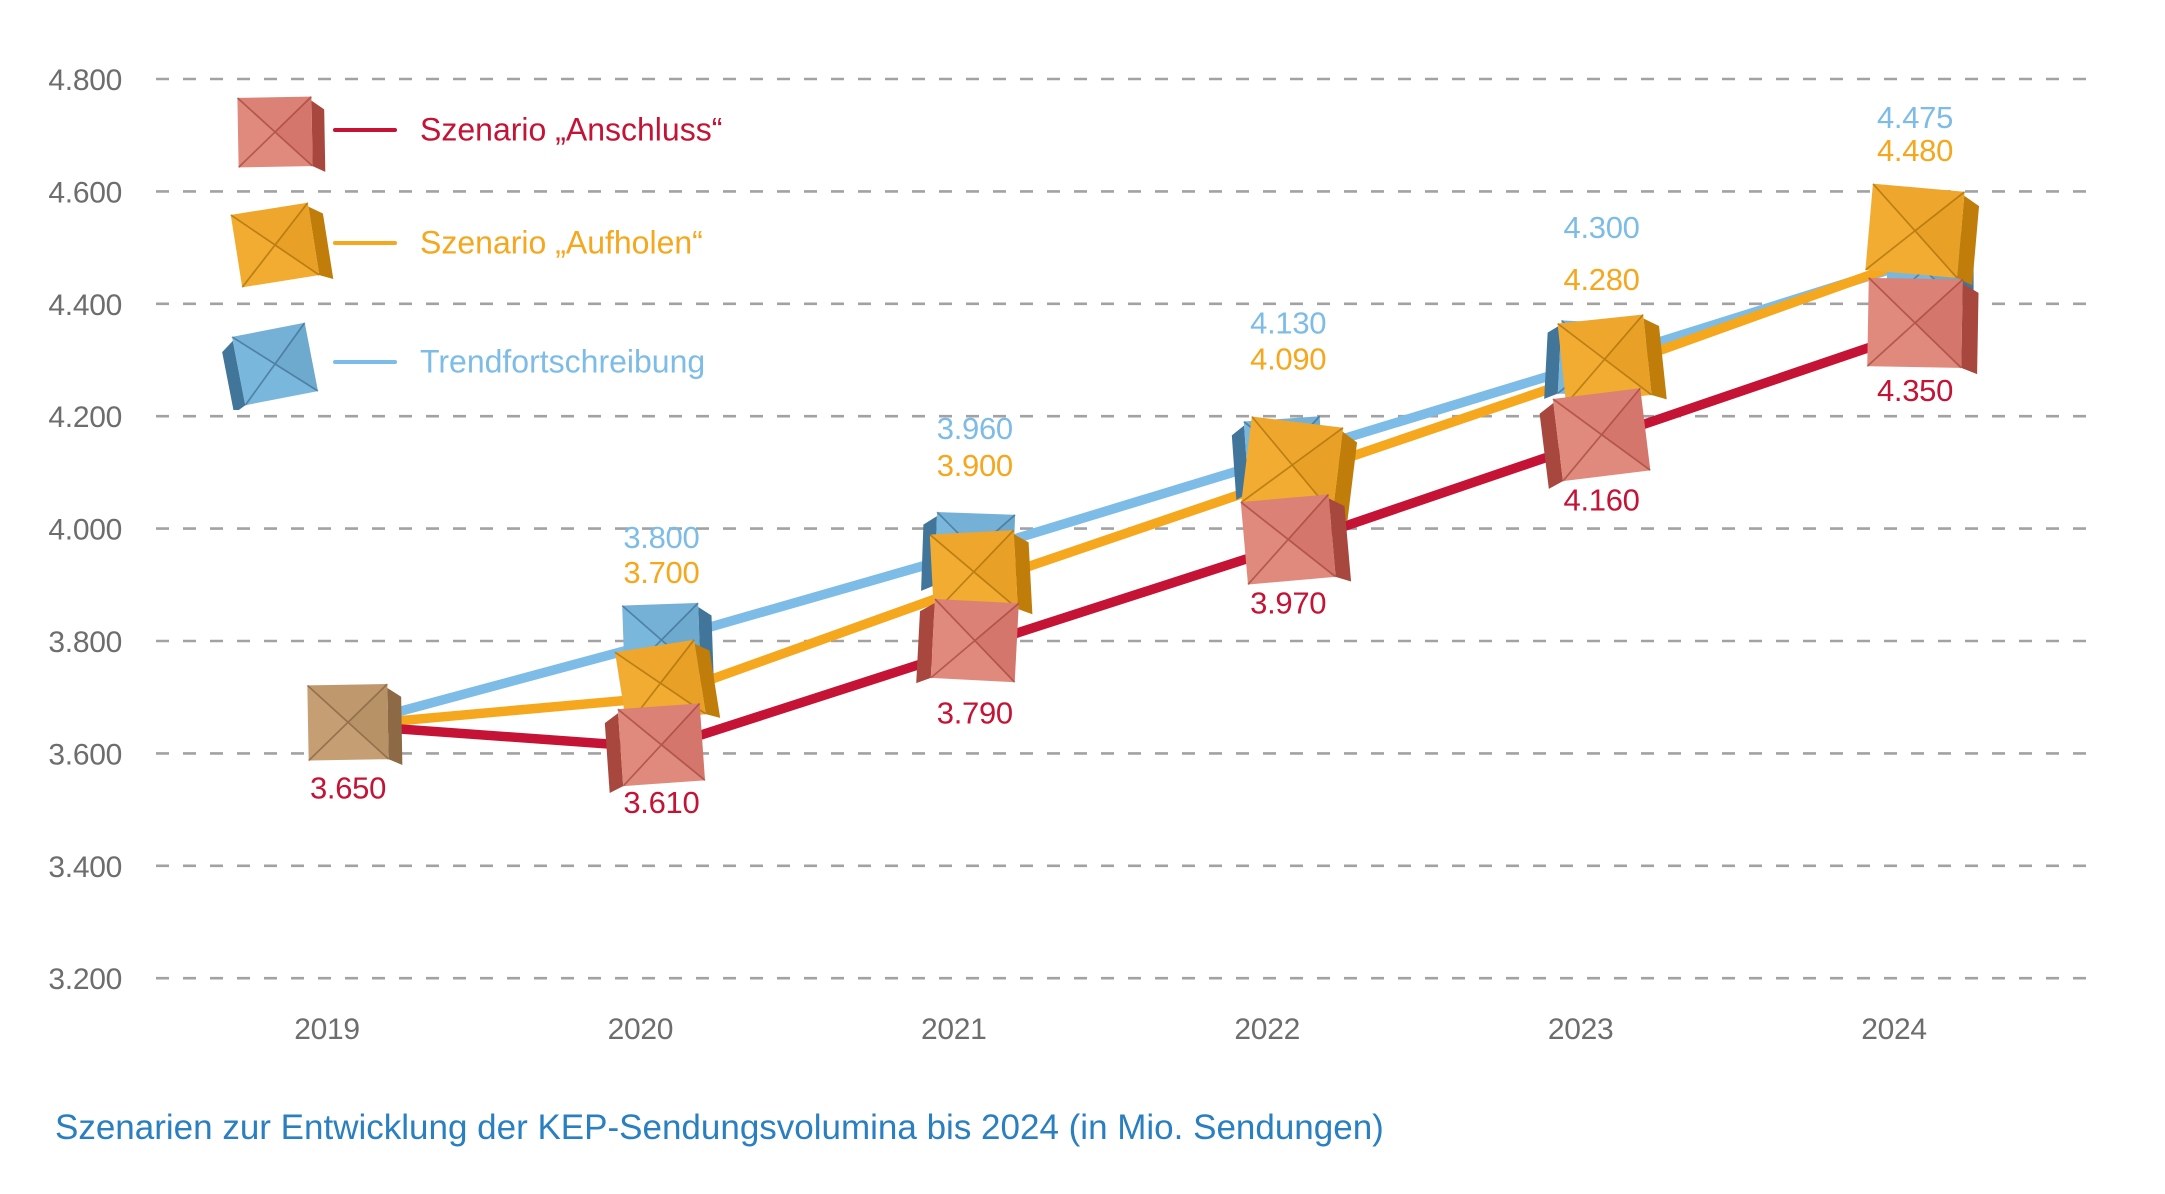 The image size is (2165, 1194). What do you see at coordinates (641, 1029) in the screenshot?
I see `x-tick-label: 2020` at bounding box center [641, 1029].